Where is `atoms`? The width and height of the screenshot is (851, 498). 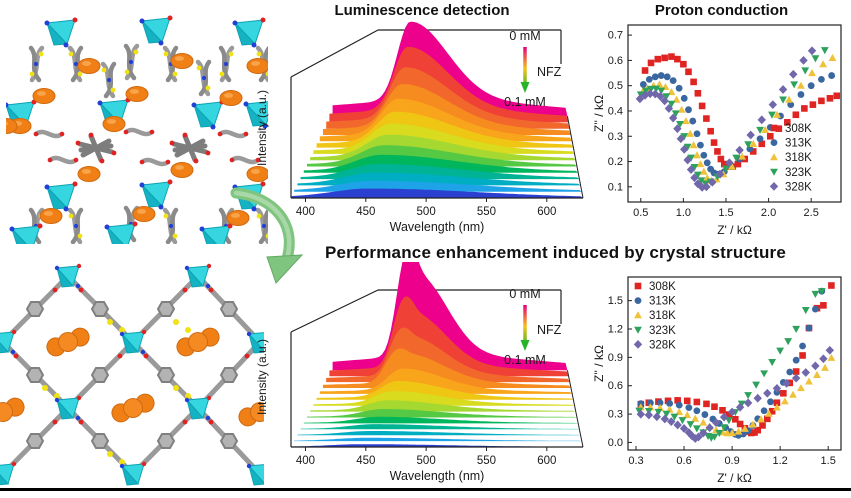 atoms is located at coordinates (130, 374).